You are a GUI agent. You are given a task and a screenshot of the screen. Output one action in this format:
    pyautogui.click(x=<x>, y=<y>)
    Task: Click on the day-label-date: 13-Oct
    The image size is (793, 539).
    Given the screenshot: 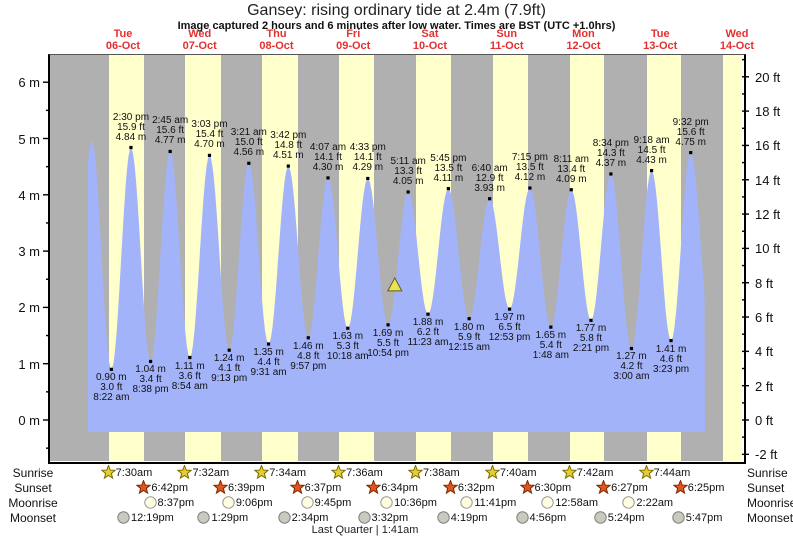 What is the action you would take?
    pyautogui.click(x=660, y=46)
    